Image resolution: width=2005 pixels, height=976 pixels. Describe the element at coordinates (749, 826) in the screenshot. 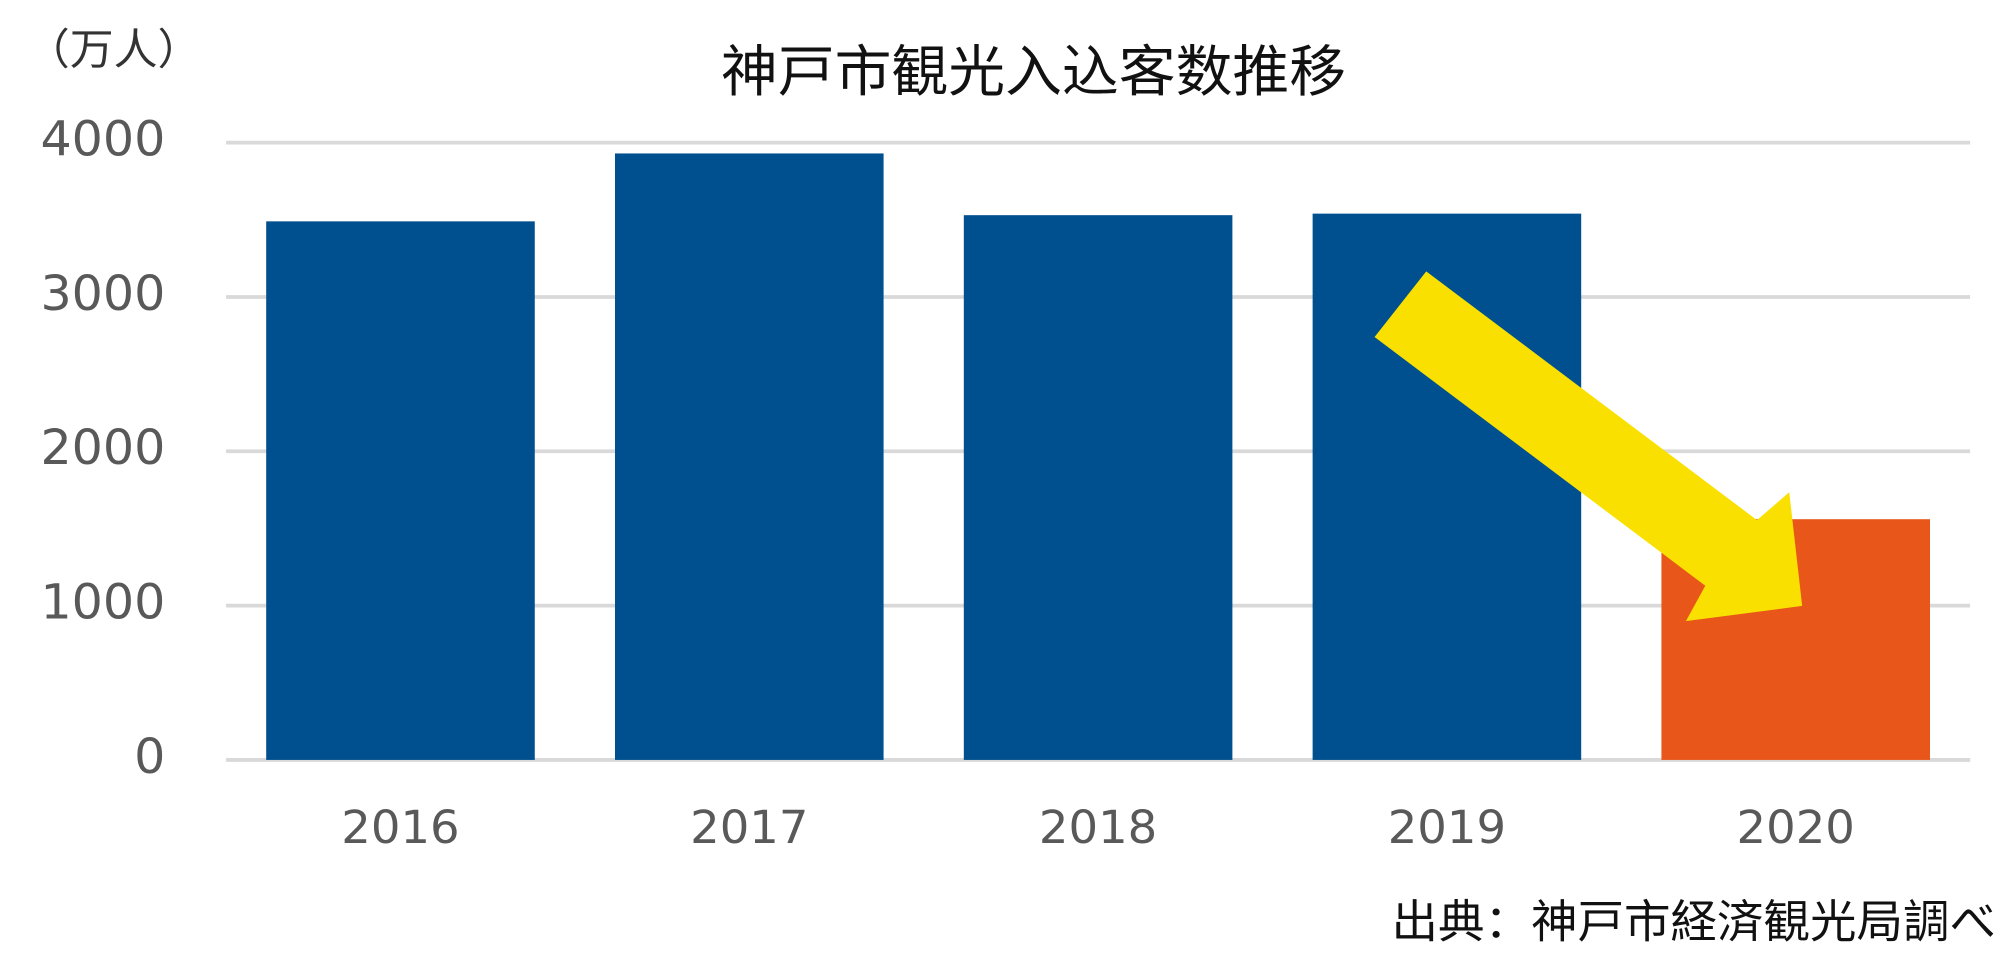

I see `x-tick-label: 2017` at that location.